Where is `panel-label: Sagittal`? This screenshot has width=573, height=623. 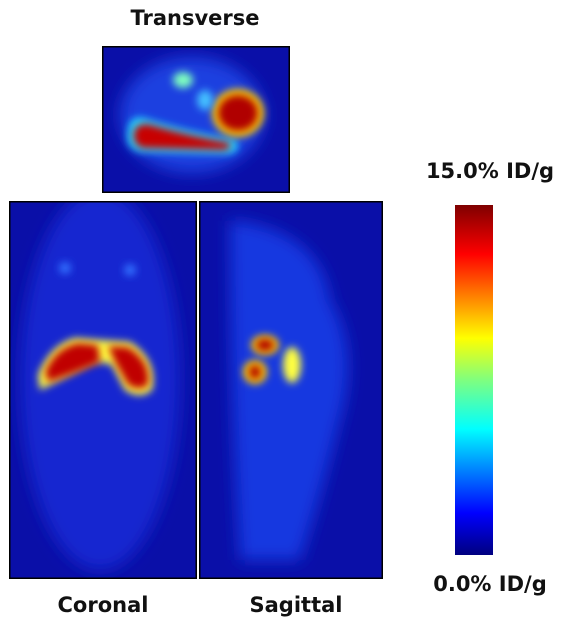
panel-label: Sagittal is located at coordinates (296, 605).